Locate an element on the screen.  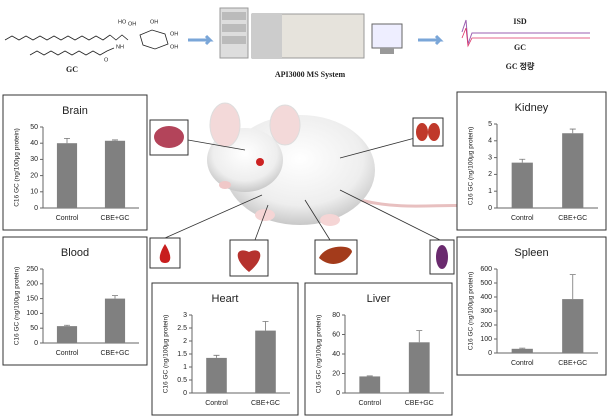
y-tick-label: 300 is located at coordinates (486, 311).